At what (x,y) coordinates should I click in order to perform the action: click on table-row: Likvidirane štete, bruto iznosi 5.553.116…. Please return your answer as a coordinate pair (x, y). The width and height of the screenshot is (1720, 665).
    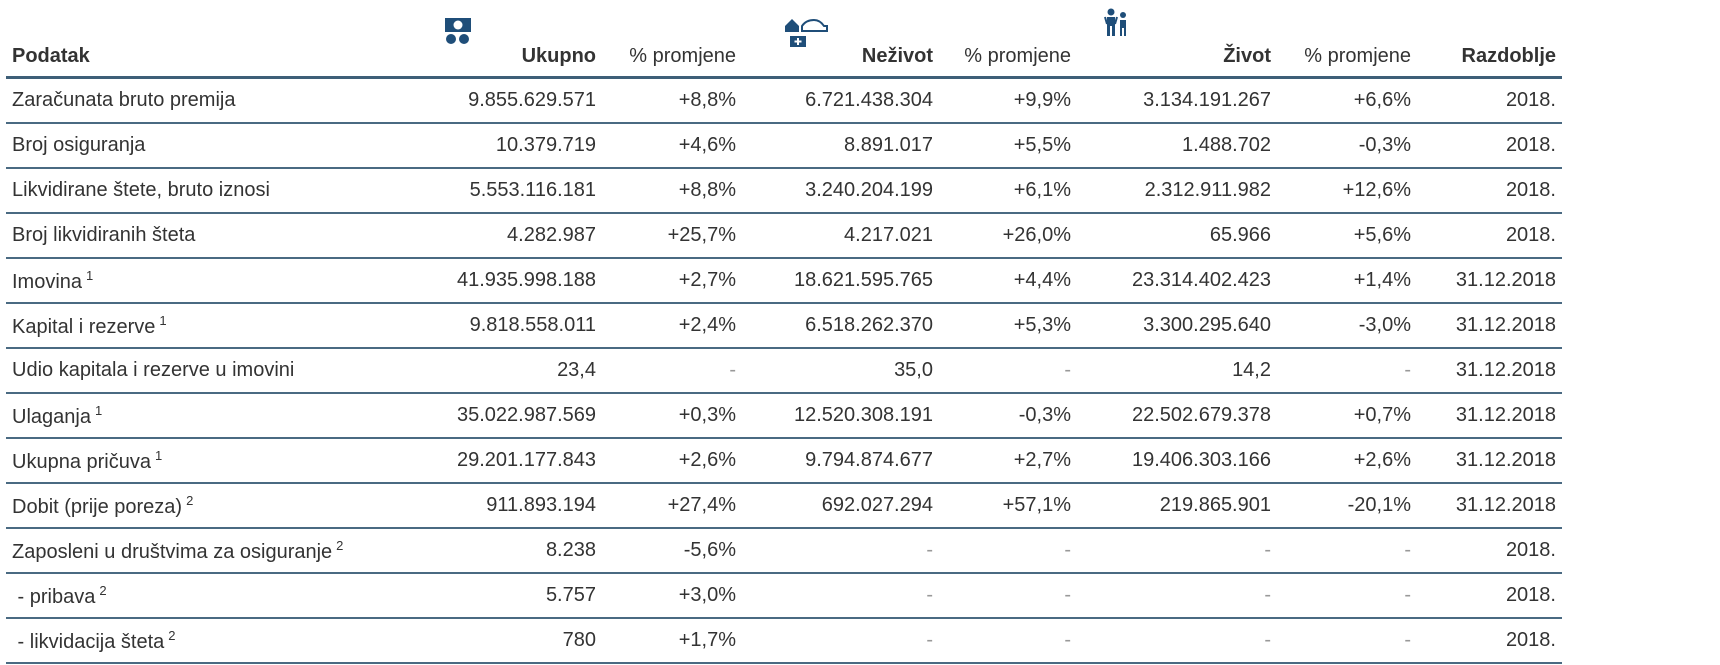
    Looking at the image, I should click on (784, 191).